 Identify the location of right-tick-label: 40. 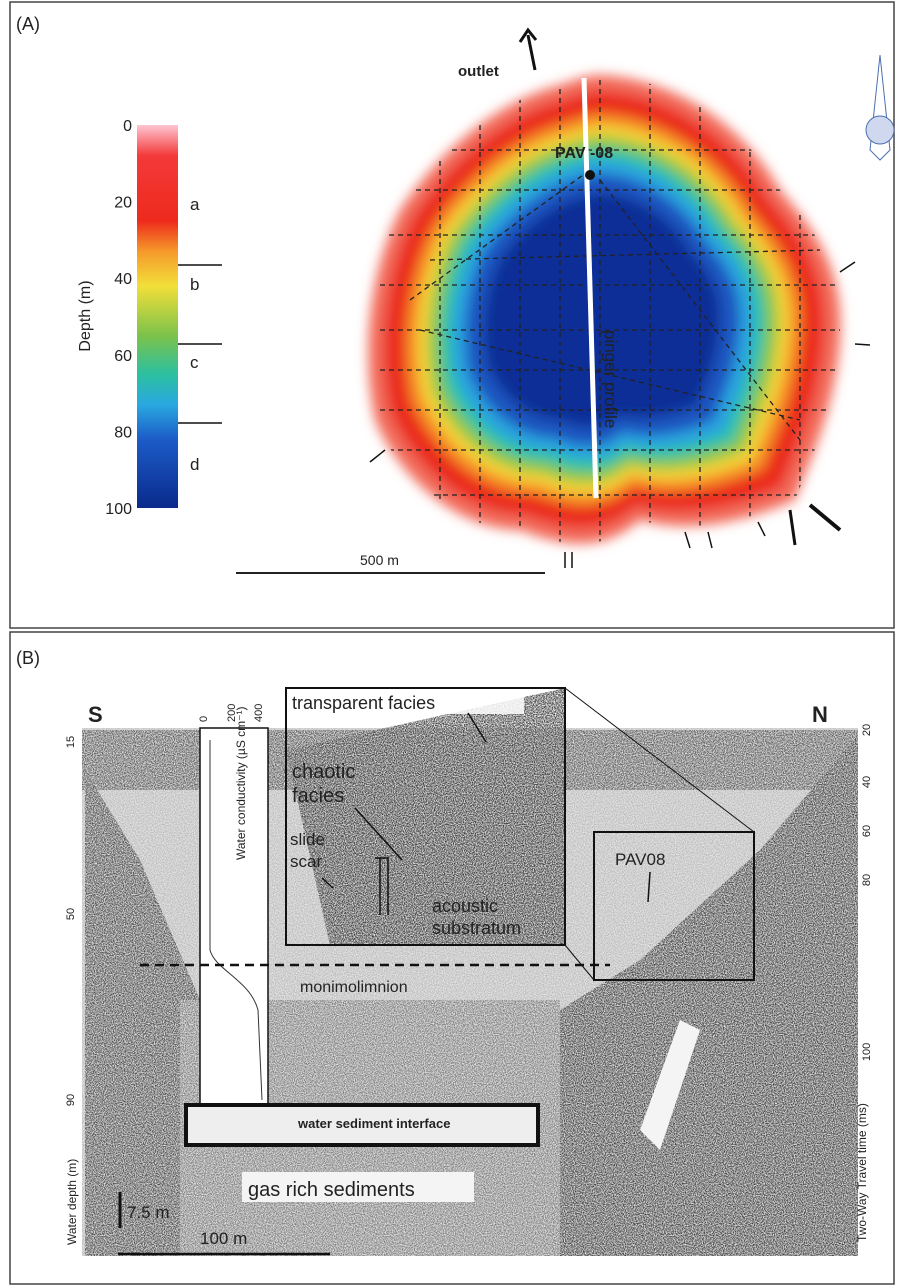
(867, 782).